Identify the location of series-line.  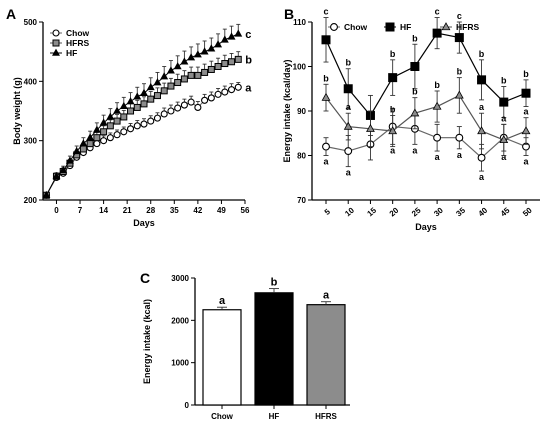
(426, 74).